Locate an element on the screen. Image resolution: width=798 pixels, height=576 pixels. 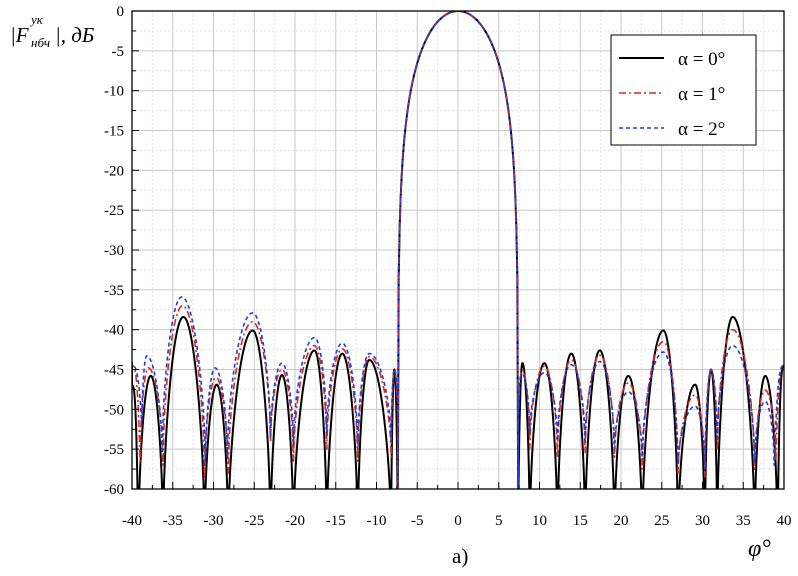
y-axis-title-sup: ук is located at coordinates (36, 19).